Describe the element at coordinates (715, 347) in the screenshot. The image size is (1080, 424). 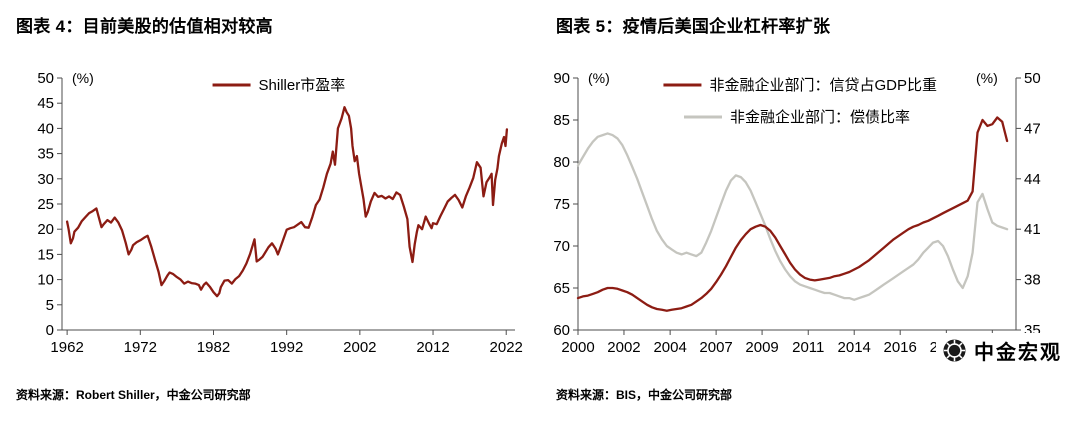
I see `x-axis-label: 2007` at that location.